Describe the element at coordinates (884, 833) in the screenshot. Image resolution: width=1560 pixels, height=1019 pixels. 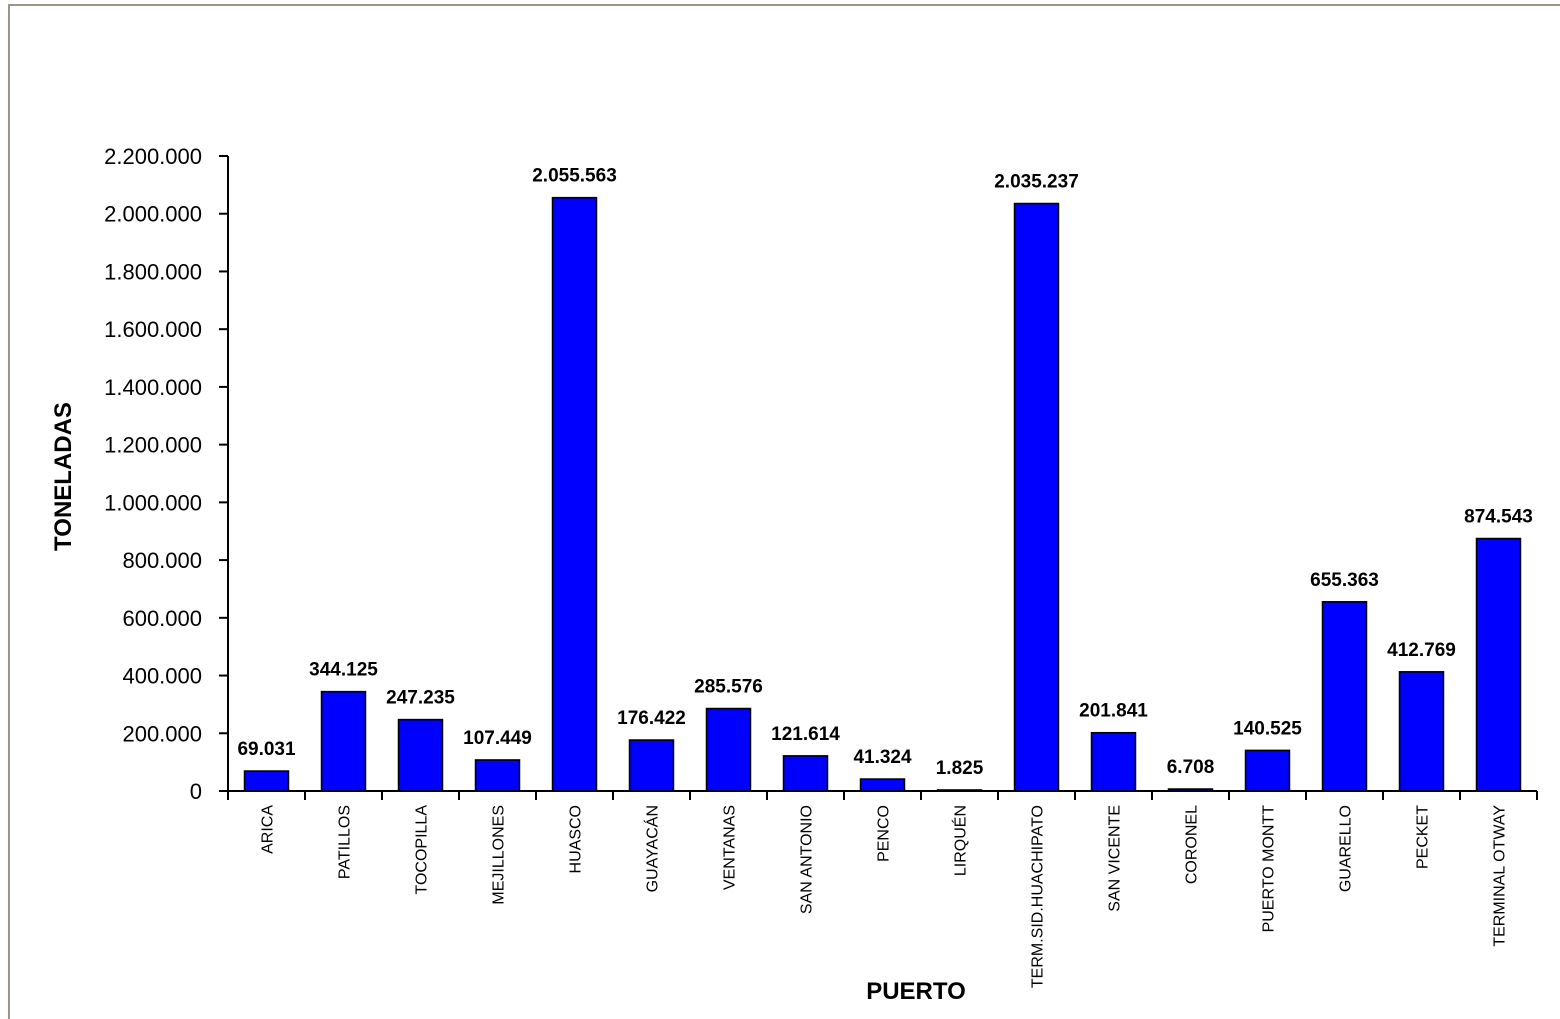
I see `category-label: PENCO` at that location.